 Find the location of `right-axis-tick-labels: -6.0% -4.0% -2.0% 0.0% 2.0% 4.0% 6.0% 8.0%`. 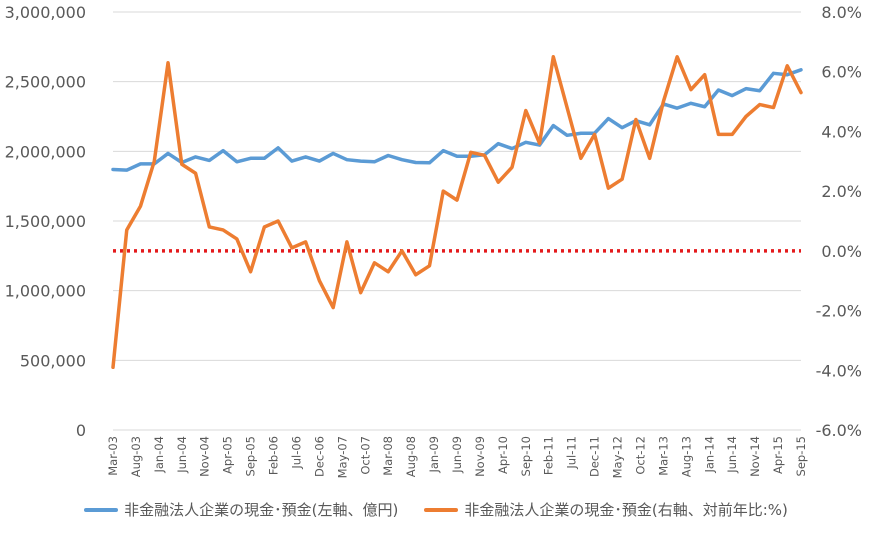

right-axis-tick-labels: -6.0% -4.0% -2.0% 0.0% 2.0% 4.0% 6.0% 8.0% is located at coordinates (839, 221).